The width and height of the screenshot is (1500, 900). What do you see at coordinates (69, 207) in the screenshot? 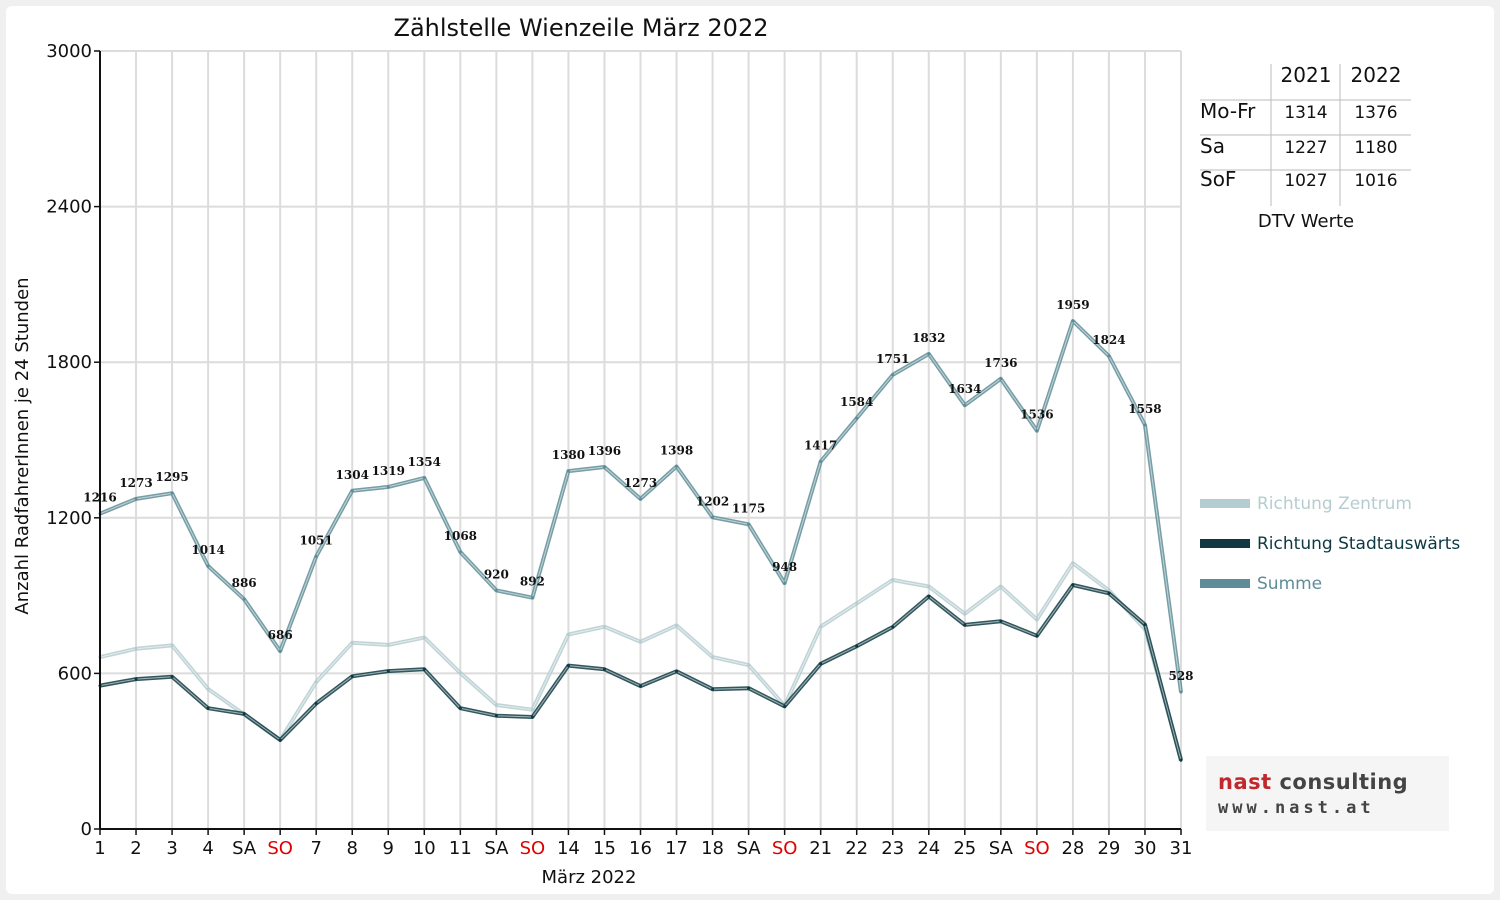
I see `y-tick-label: 2400` at bounding box center [69, 207].